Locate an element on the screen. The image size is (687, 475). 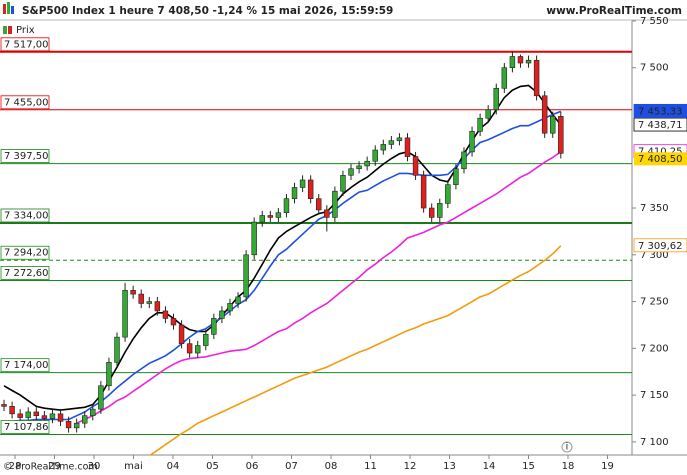
x-tick-label: 14 is located at coordinates (489, 466).